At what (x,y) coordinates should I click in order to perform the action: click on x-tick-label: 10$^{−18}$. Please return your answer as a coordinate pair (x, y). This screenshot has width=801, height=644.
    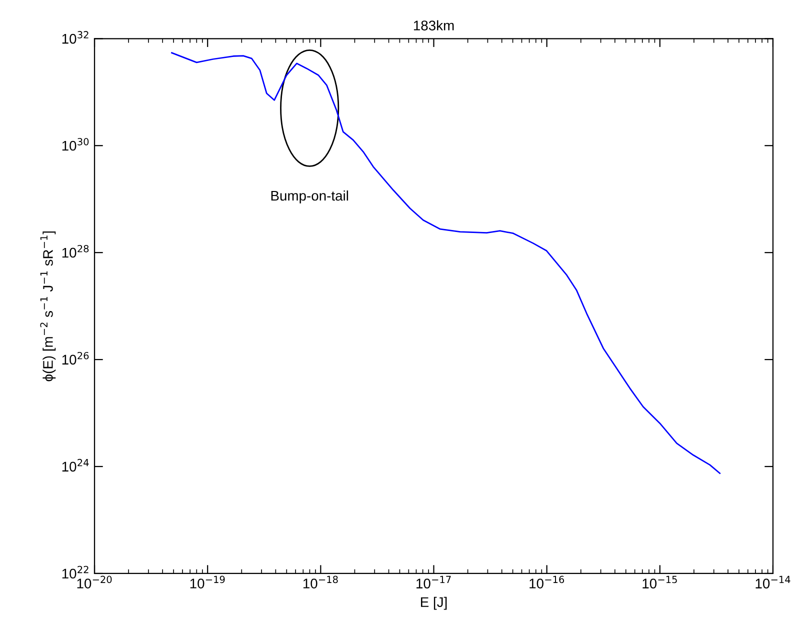
    Looking at the image, I should click on (320, 582).